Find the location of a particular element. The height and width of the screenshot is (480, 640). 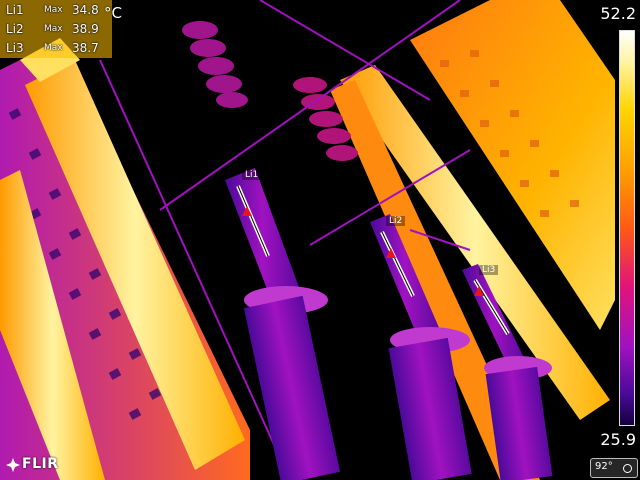

measure-line-li2 is located at coordinates (397, 264).